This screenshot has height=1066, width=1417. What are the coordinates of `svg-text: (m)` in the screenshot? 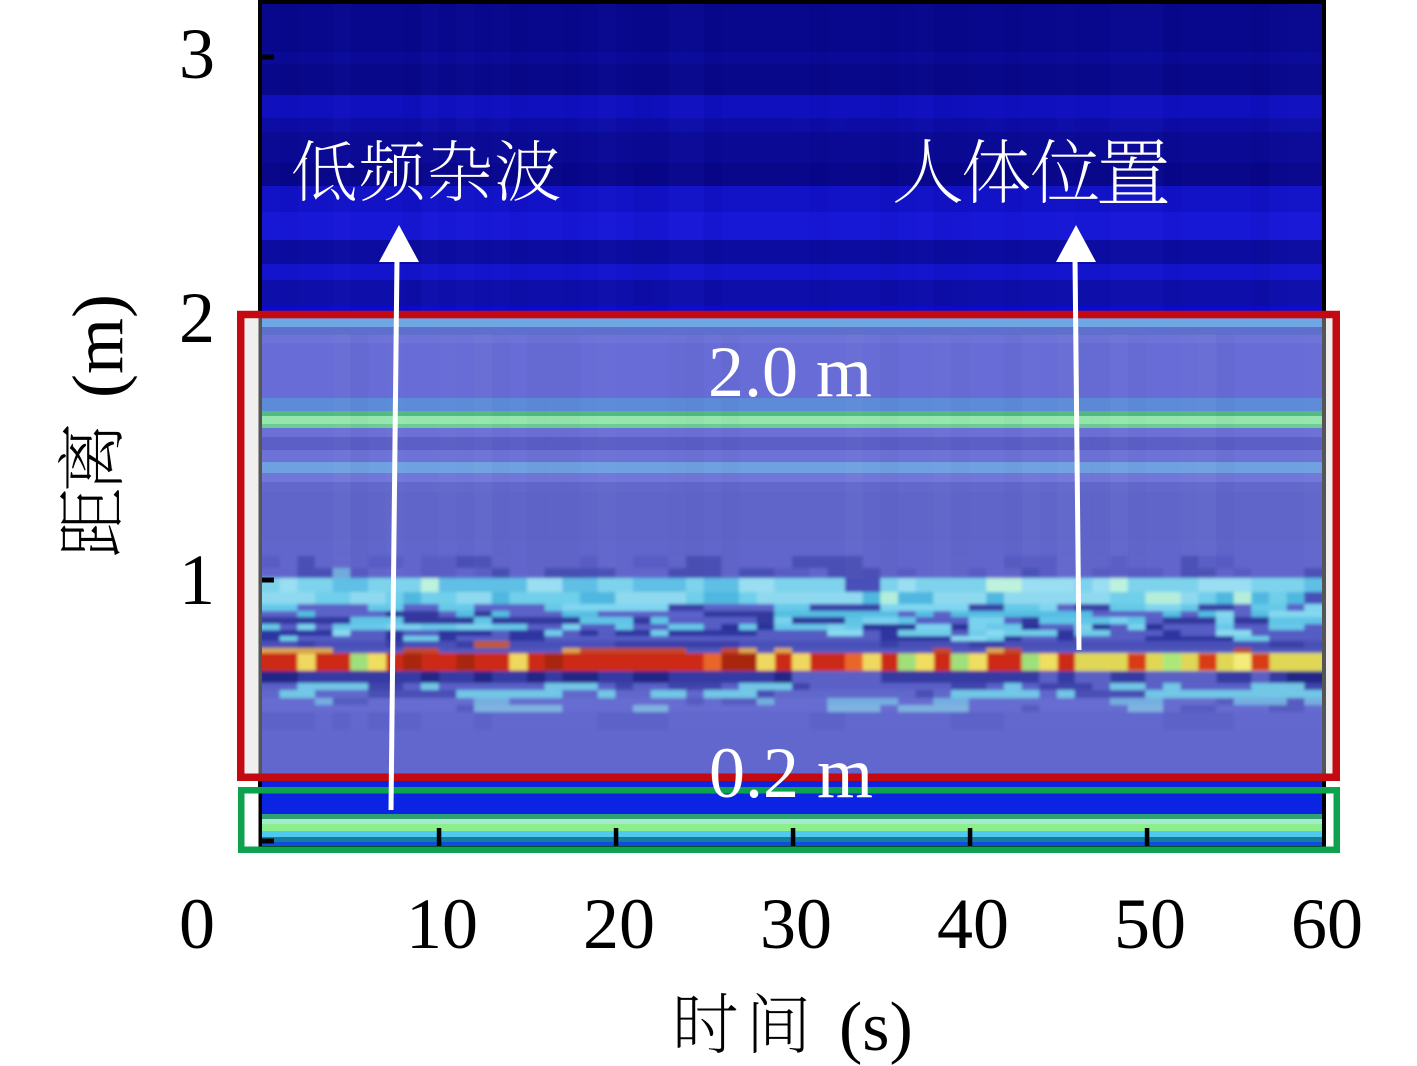 It's located at (98, 346).